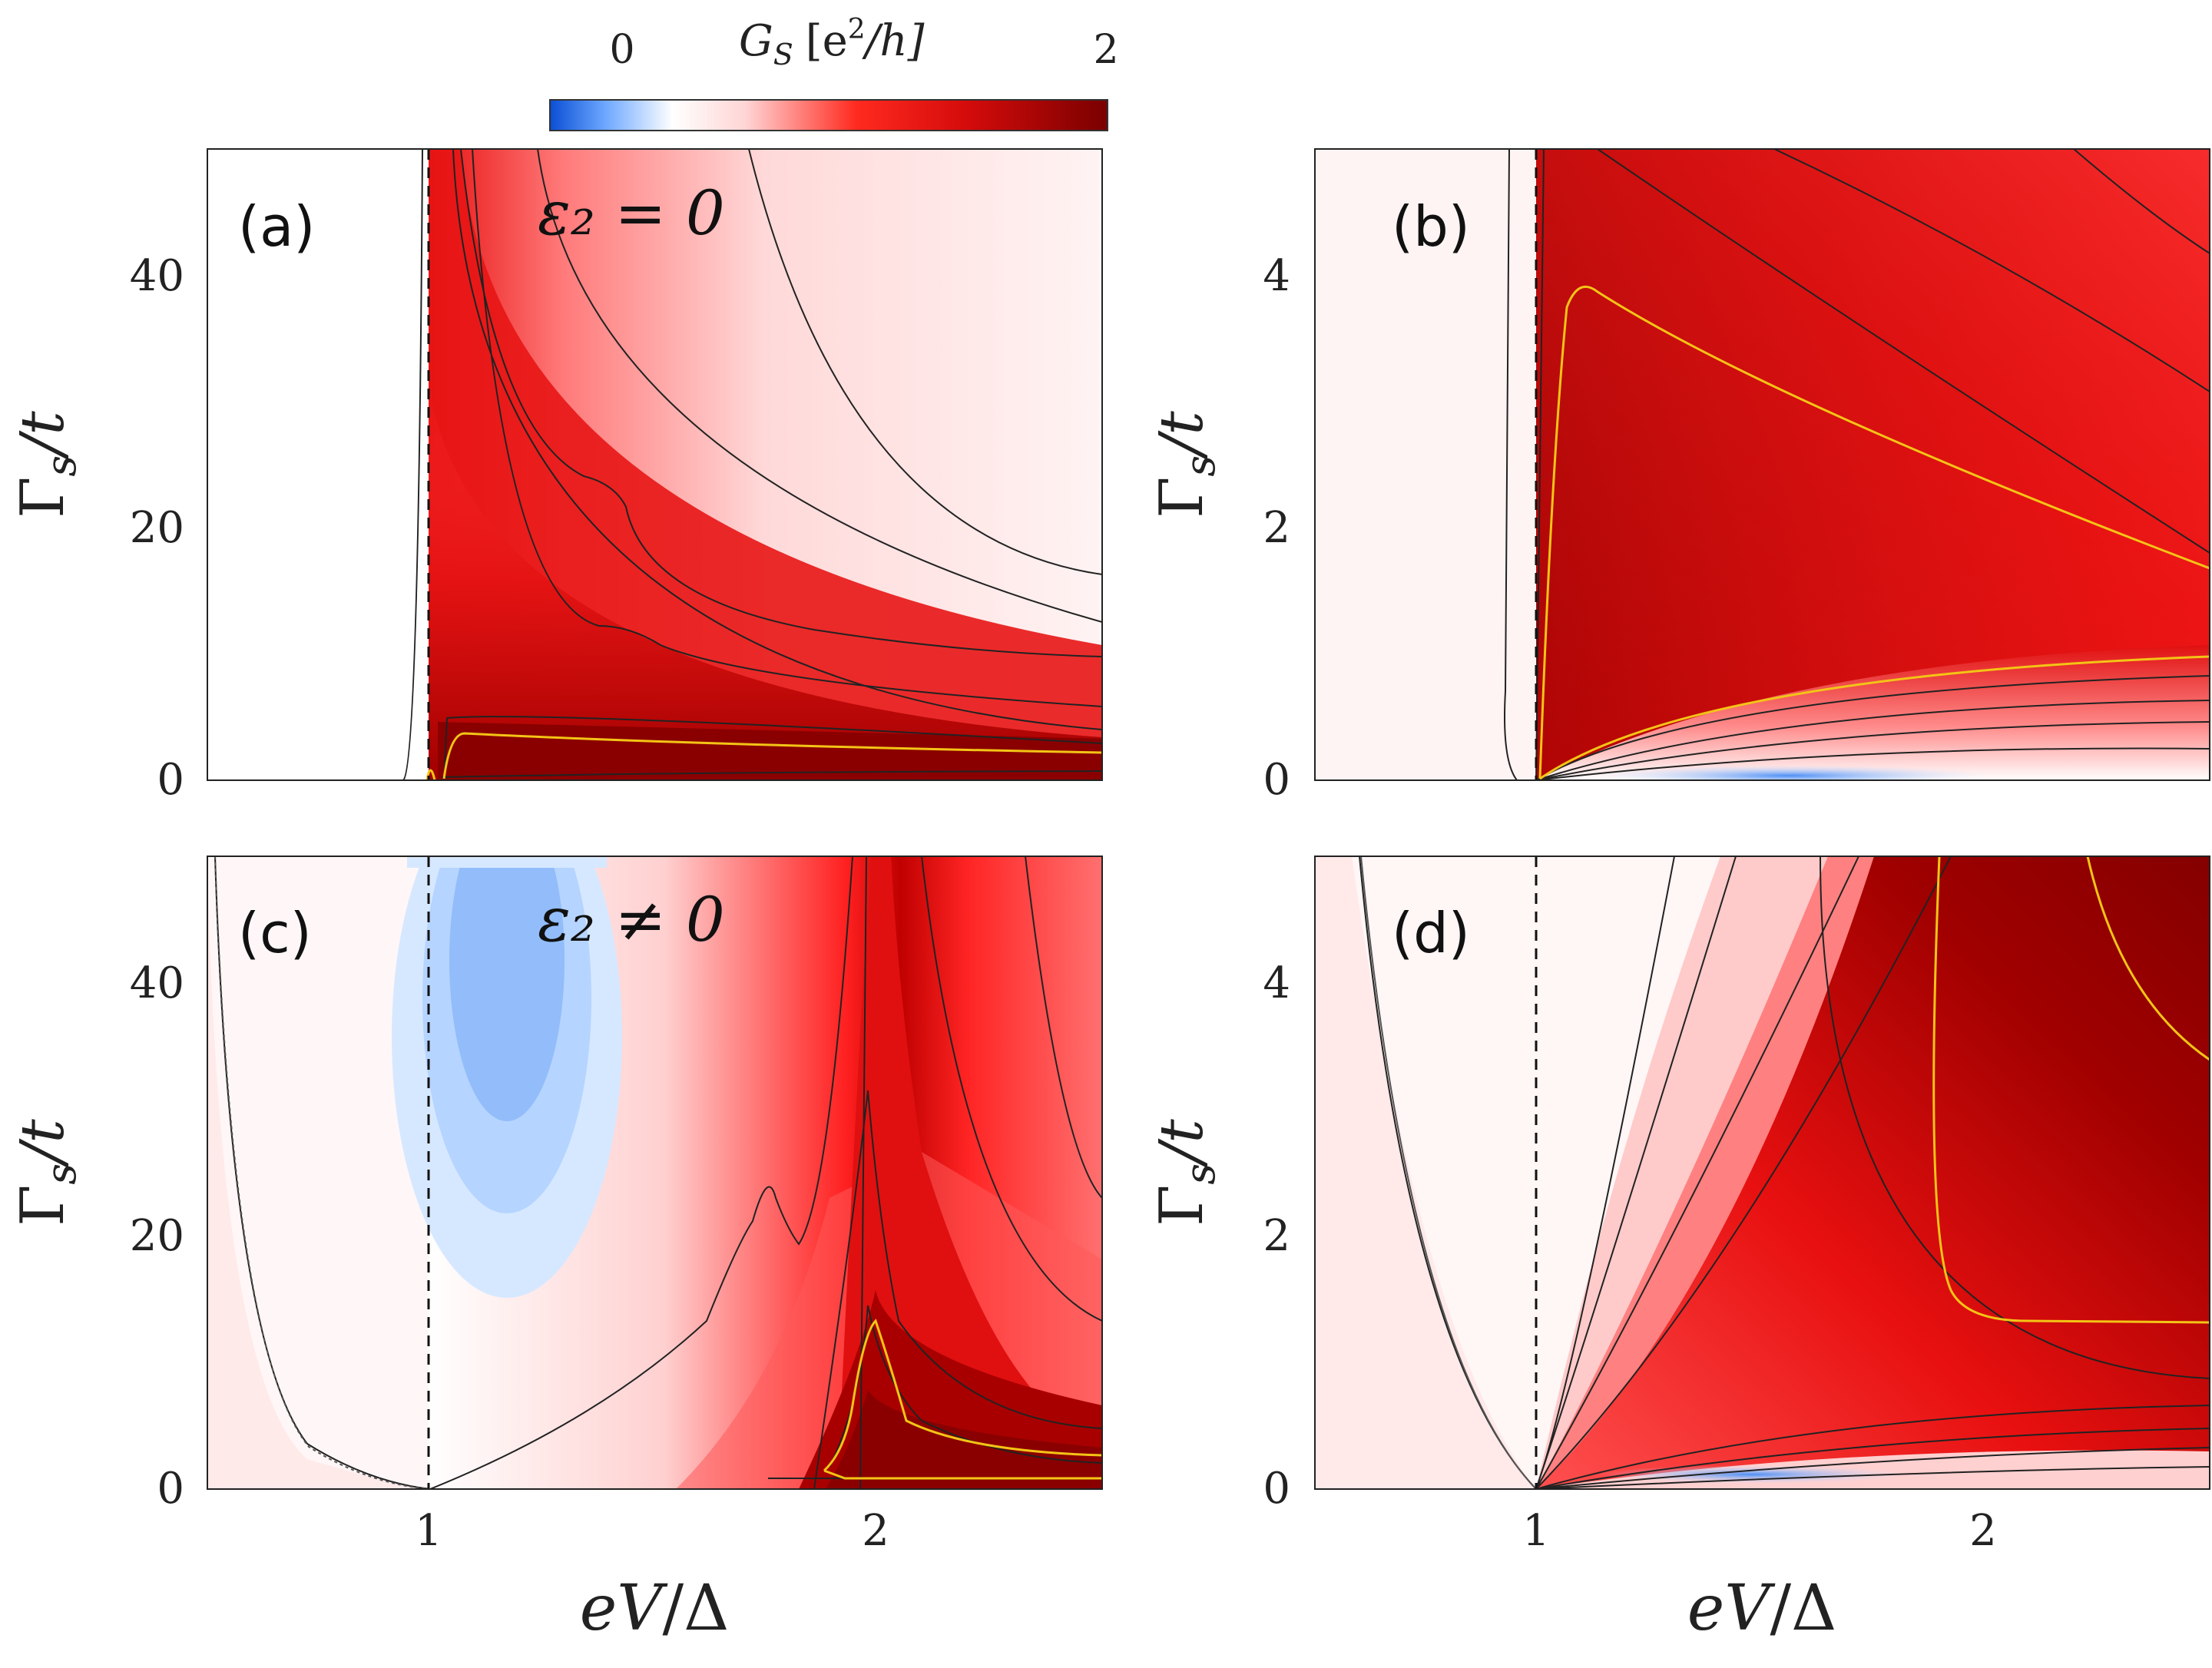  I want to click on panel-c-xtick: 2, so click(875, 1531).